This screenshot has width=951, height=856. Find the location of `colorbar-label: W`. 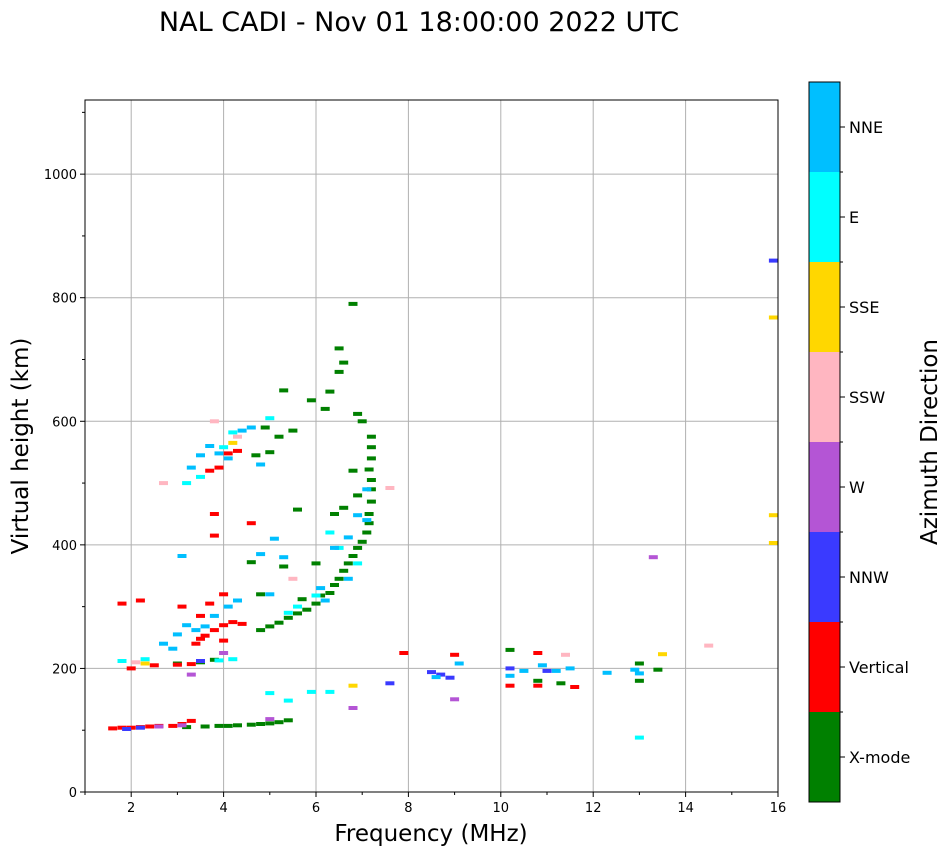

colorbar-label: W is located at coordinates (857, 487).